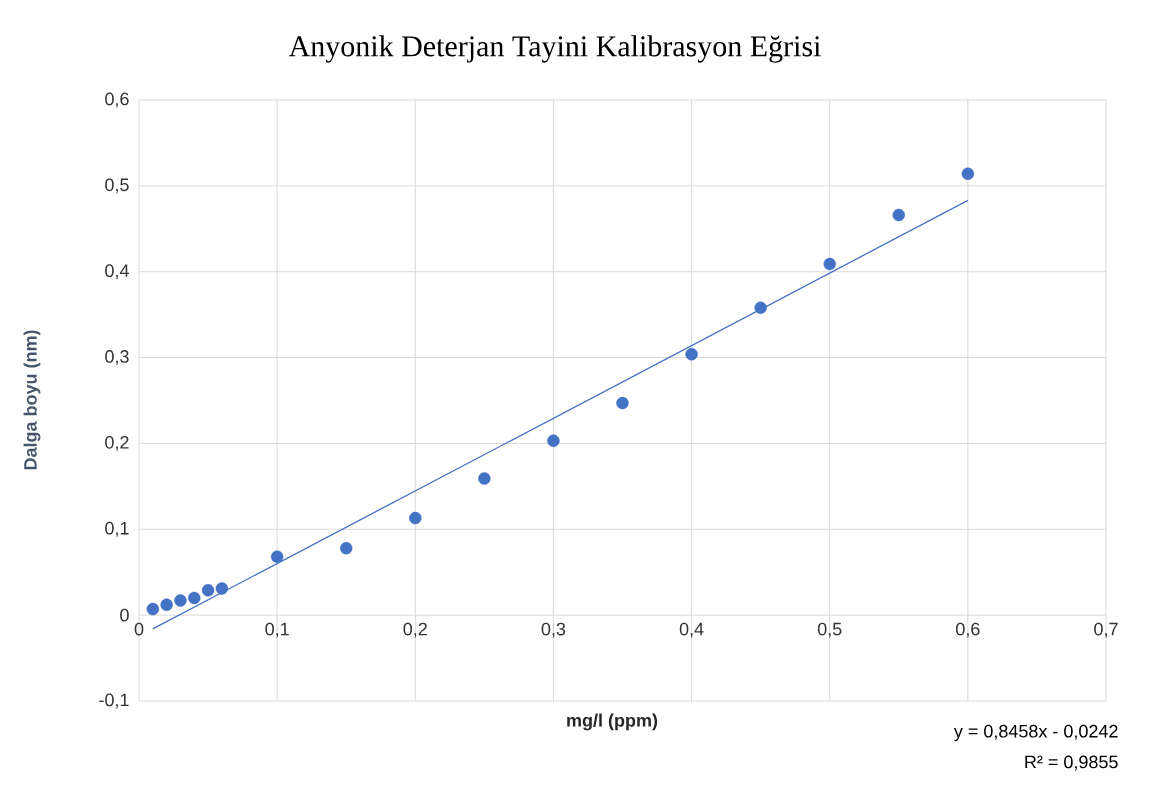 The height and width of the screenshot is (787, 1149). Describe the element at coordinates (968, 630) in the screenshot. I see `x-tick-label: 0,6` at that location.